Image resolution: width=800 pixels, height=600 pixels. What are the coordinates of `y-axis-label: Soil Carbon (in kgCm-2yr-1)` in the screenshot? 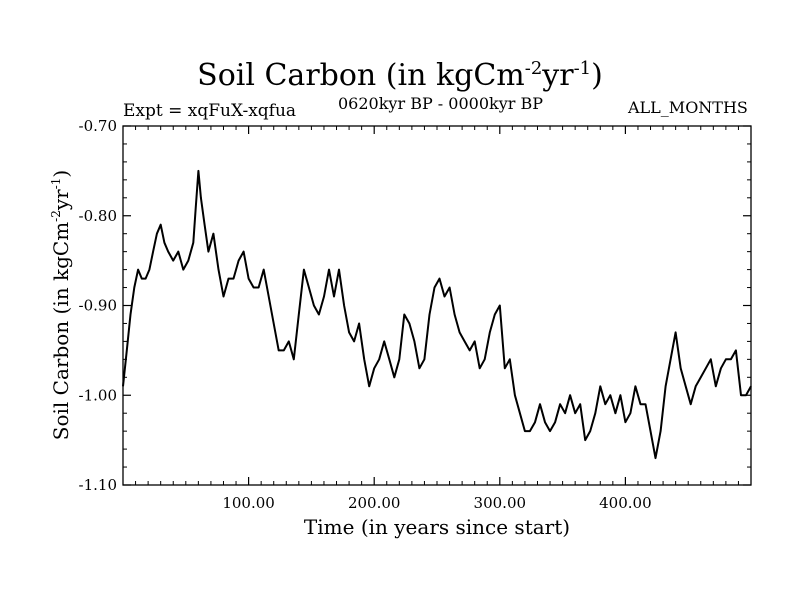 It's located at (61, 305).